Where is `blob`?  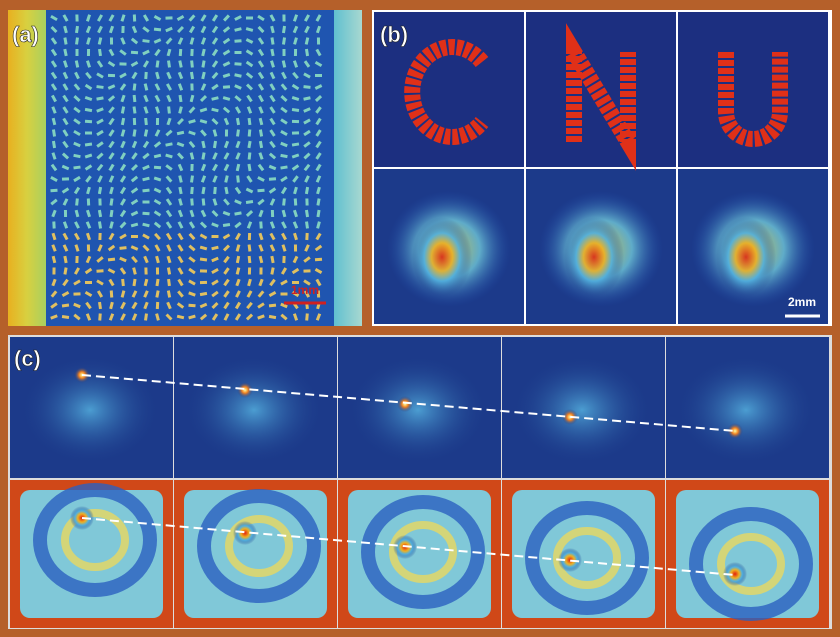 blob is located at coordinates (746, 410).